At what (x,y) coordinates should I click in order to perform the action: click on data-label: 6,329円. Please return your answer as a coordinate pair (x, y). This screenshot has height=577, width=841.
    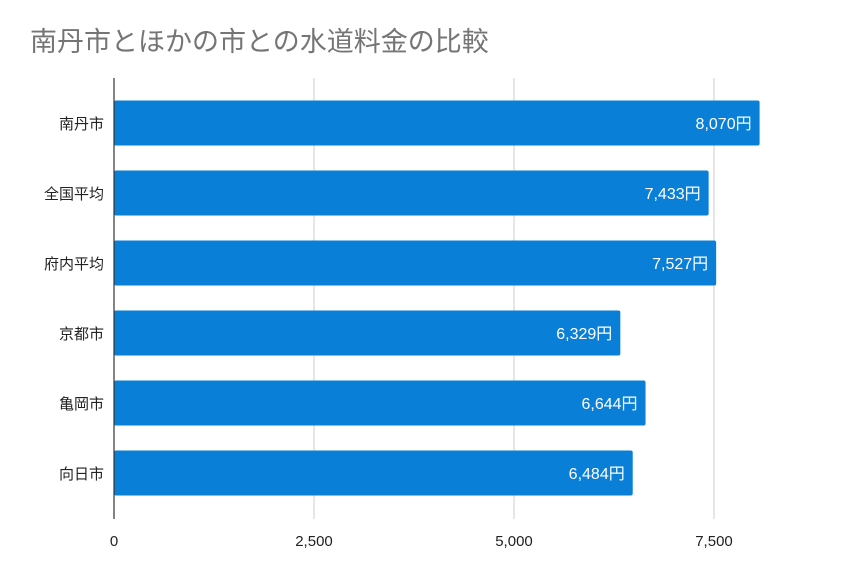
    Looking at the image, I should click on (584, 334).